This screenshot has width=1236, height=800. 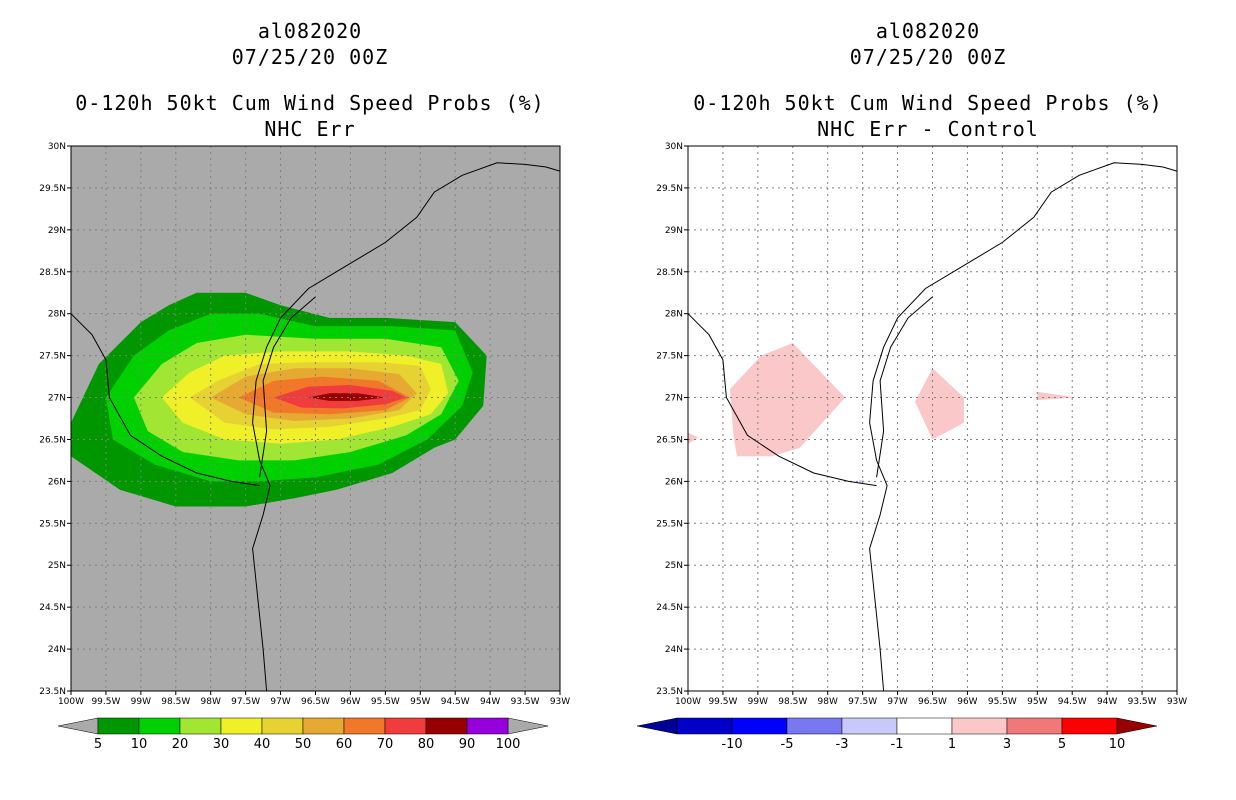 What do you see at coordinates (525, 702) in the screenshot?
I see `x-tick-label: 93.5W` at bounding box center [525, 702].